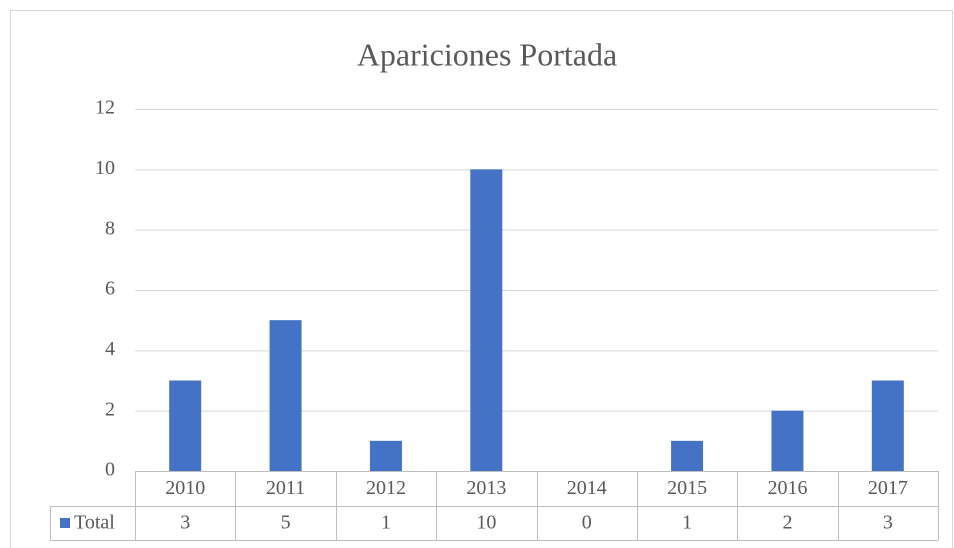 The width and height of the screenshot is (954, 548). Describe the element at coordinates (486, 488) in the screenshot. I see `x-tick-label: 2013` at that location.